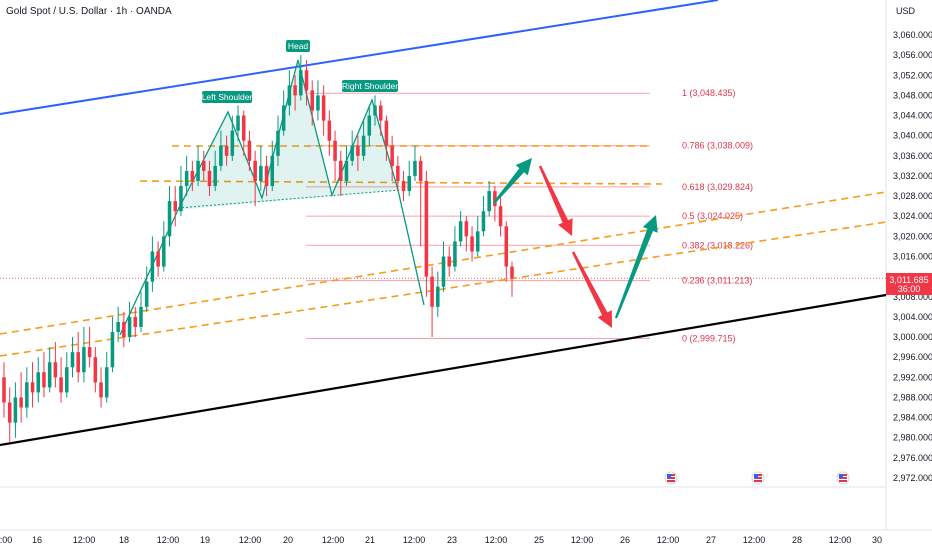 This screenshot has height=550, width=932. Describe the element at coordinates (912, 297) in the screenshot. I see `price-tick-label: 3,008.000` at that location.